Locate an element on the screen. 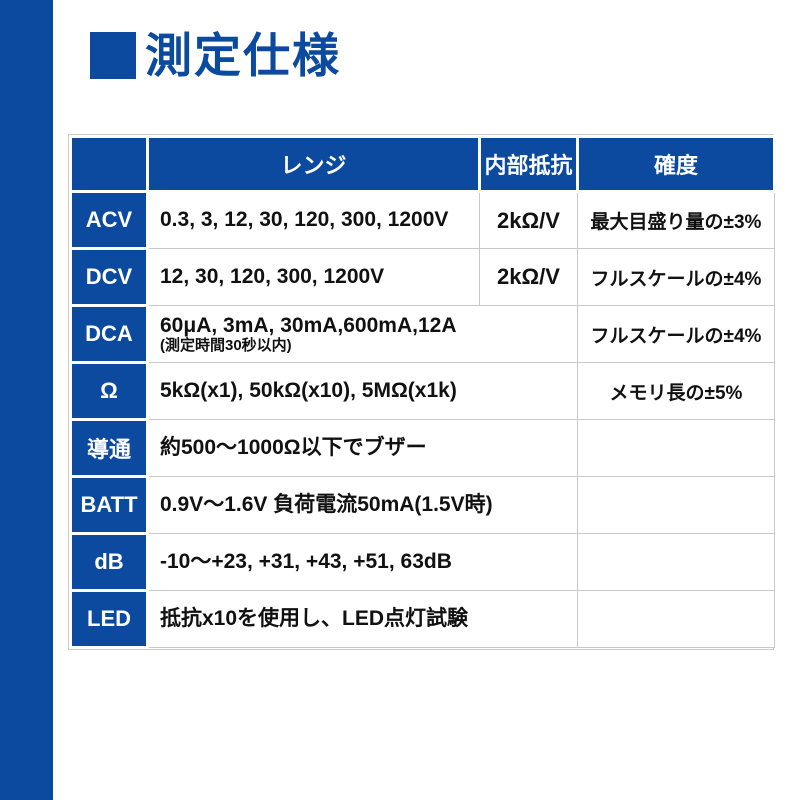 Image resolution: width=800 pixels, height=800 pixels. range-cell: 抵抗x10を使用し、LED点灯試験 is located at coordinates (362, 619).